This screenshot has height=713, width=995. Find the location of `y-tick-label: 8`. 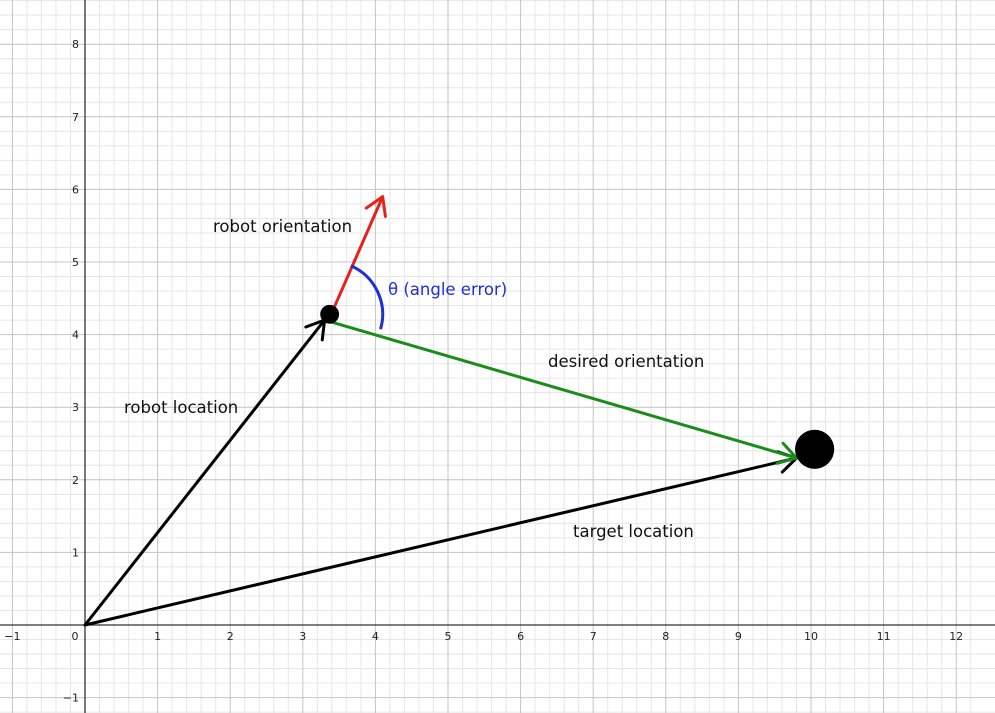

y-tick-label: 8 is located at coordinates (75, 44).